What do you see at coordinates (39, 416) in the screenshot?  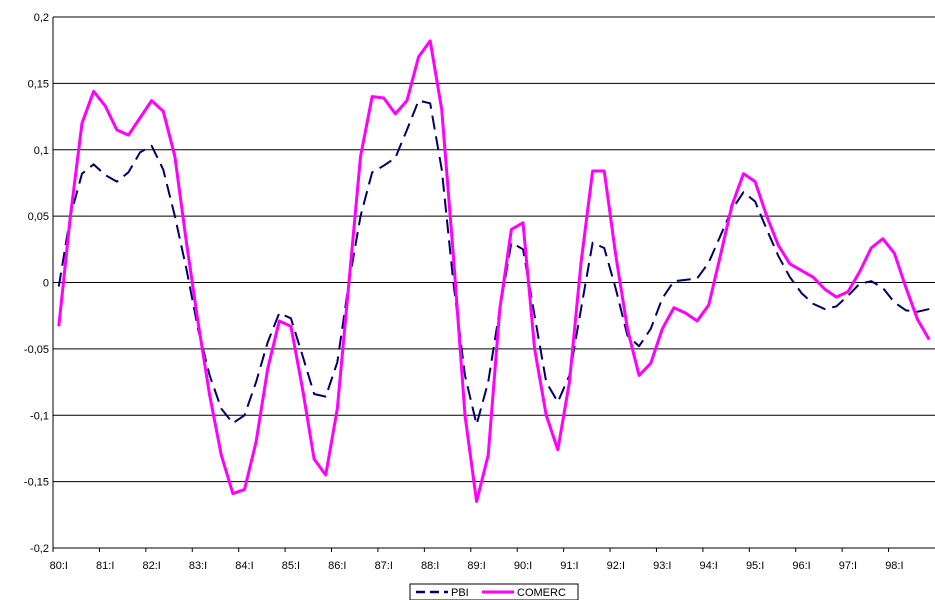 I see `y-tick-label: -0,1` at bounding box center [39, 416].